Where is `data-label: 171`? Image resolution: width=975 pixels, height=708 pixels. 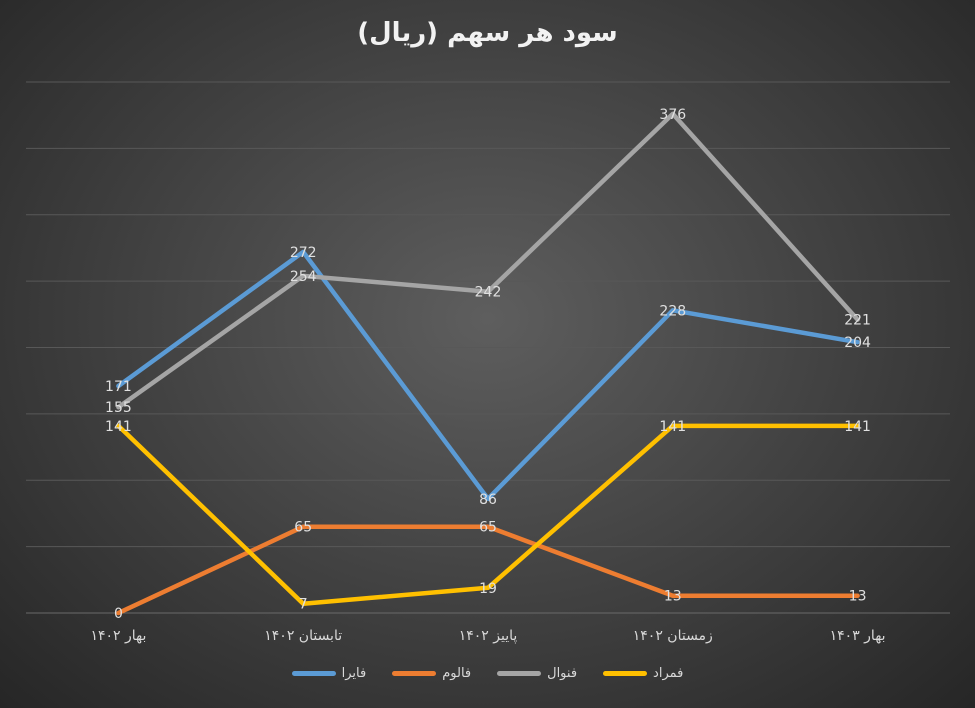
data-label: 171 is located at coordinates (118, 387).